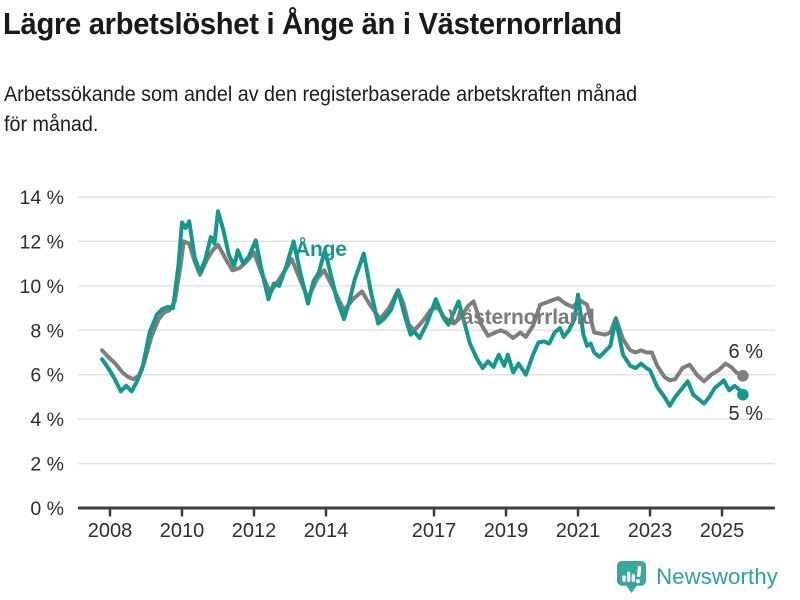  I want to click on y-axis-tick-label: 14 %, so click(42, 198).